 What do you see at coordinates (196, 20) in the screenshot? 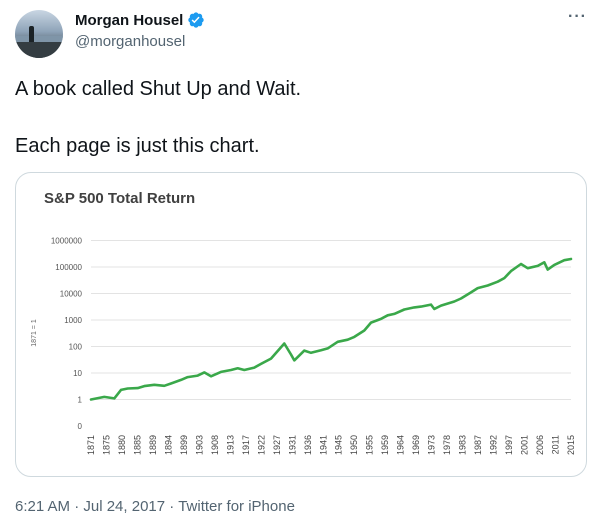
I see `verified-badge-icon` at bounding box center [196, 20].